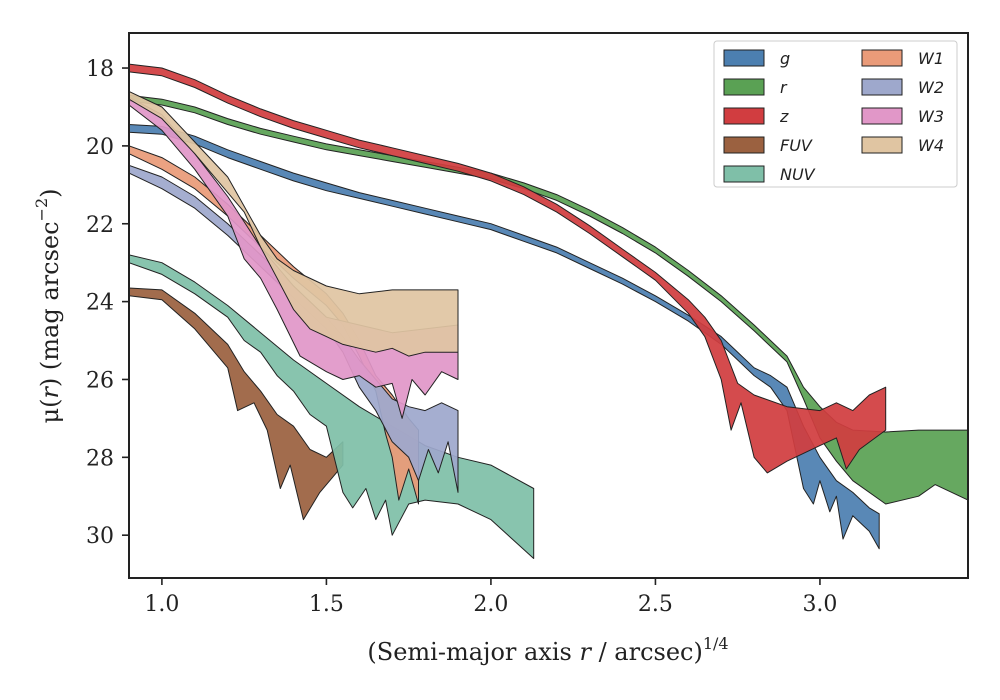 The image size is (1000, 700). What do you see at coordinates (785, 58) in the screenshot?
I see `legend-label: g` at bounding box center [785, 58].